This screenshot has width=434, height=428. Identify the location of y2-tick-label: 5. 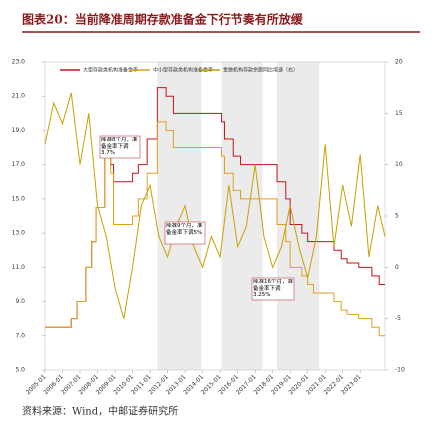
(397, 216).